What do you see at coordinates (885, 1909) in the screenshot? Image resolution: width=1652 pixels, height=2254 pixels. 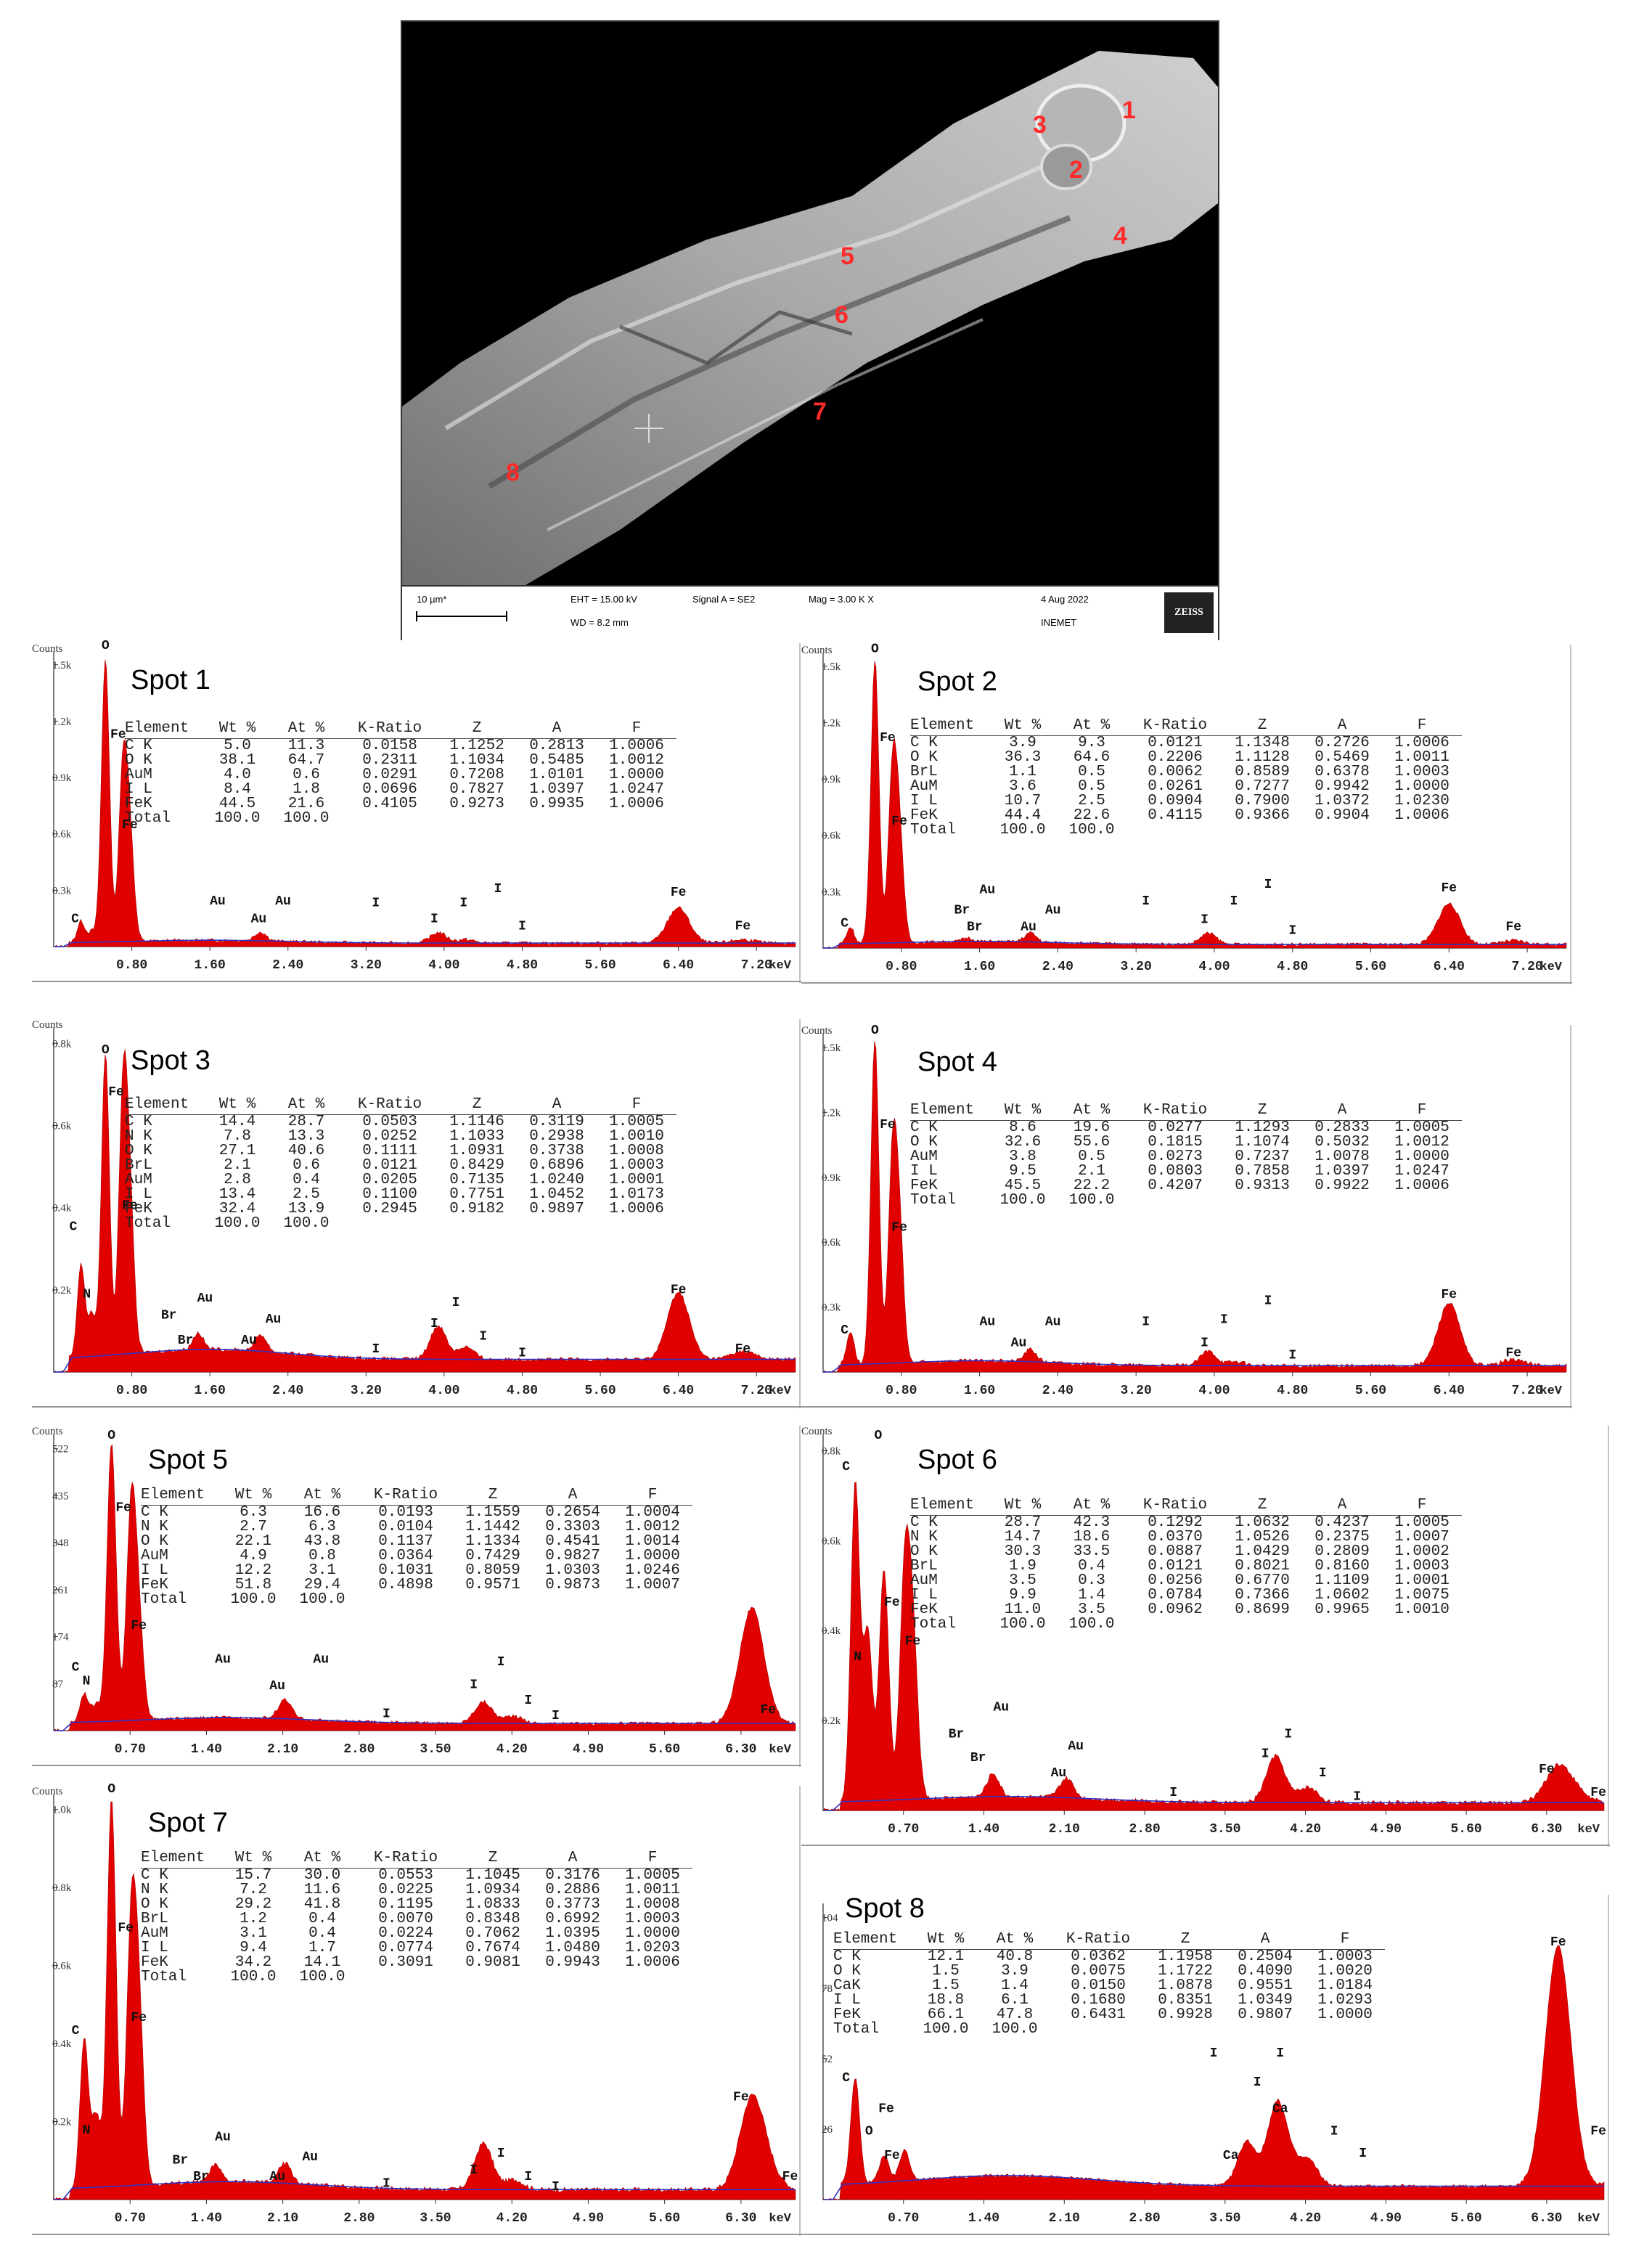 I see `spot-title: Spot 8` at bounding box center [885, 1909].